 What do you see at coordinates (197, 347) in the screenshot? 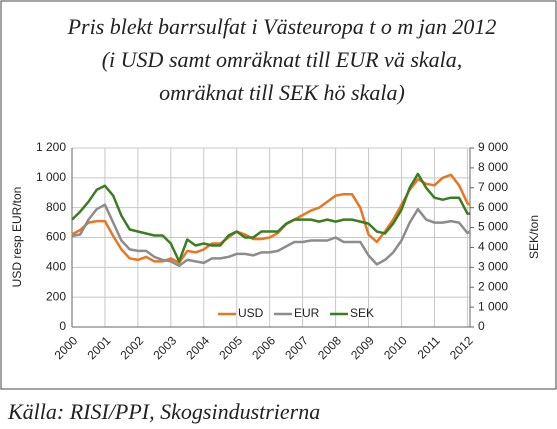
I see `x-tick-label: 2004` at bounding box center [197, 347].